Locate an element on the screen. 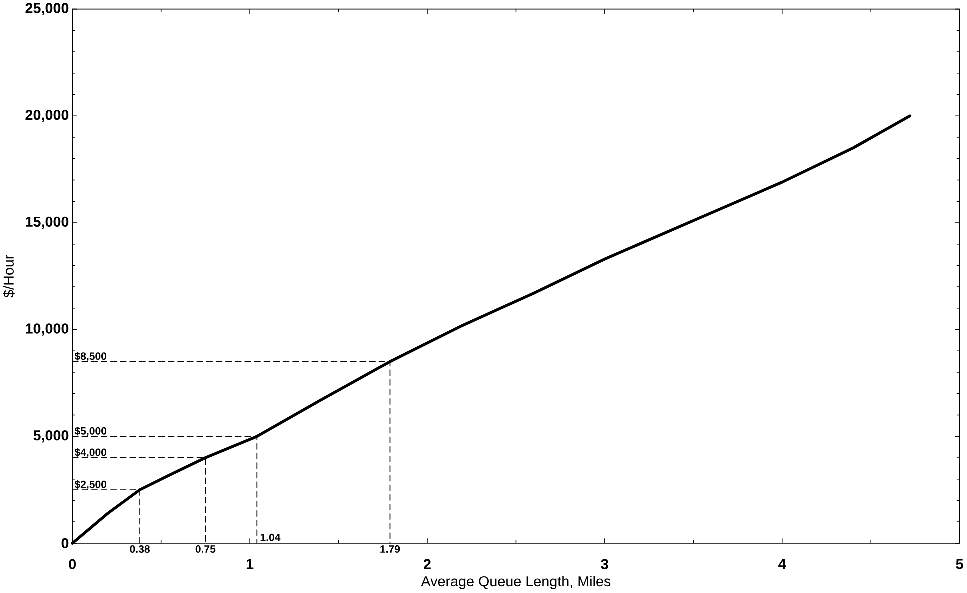 This screenshot has height=593, width=967. y-tick-label: 15,000 is located at coordinates (47, 223).